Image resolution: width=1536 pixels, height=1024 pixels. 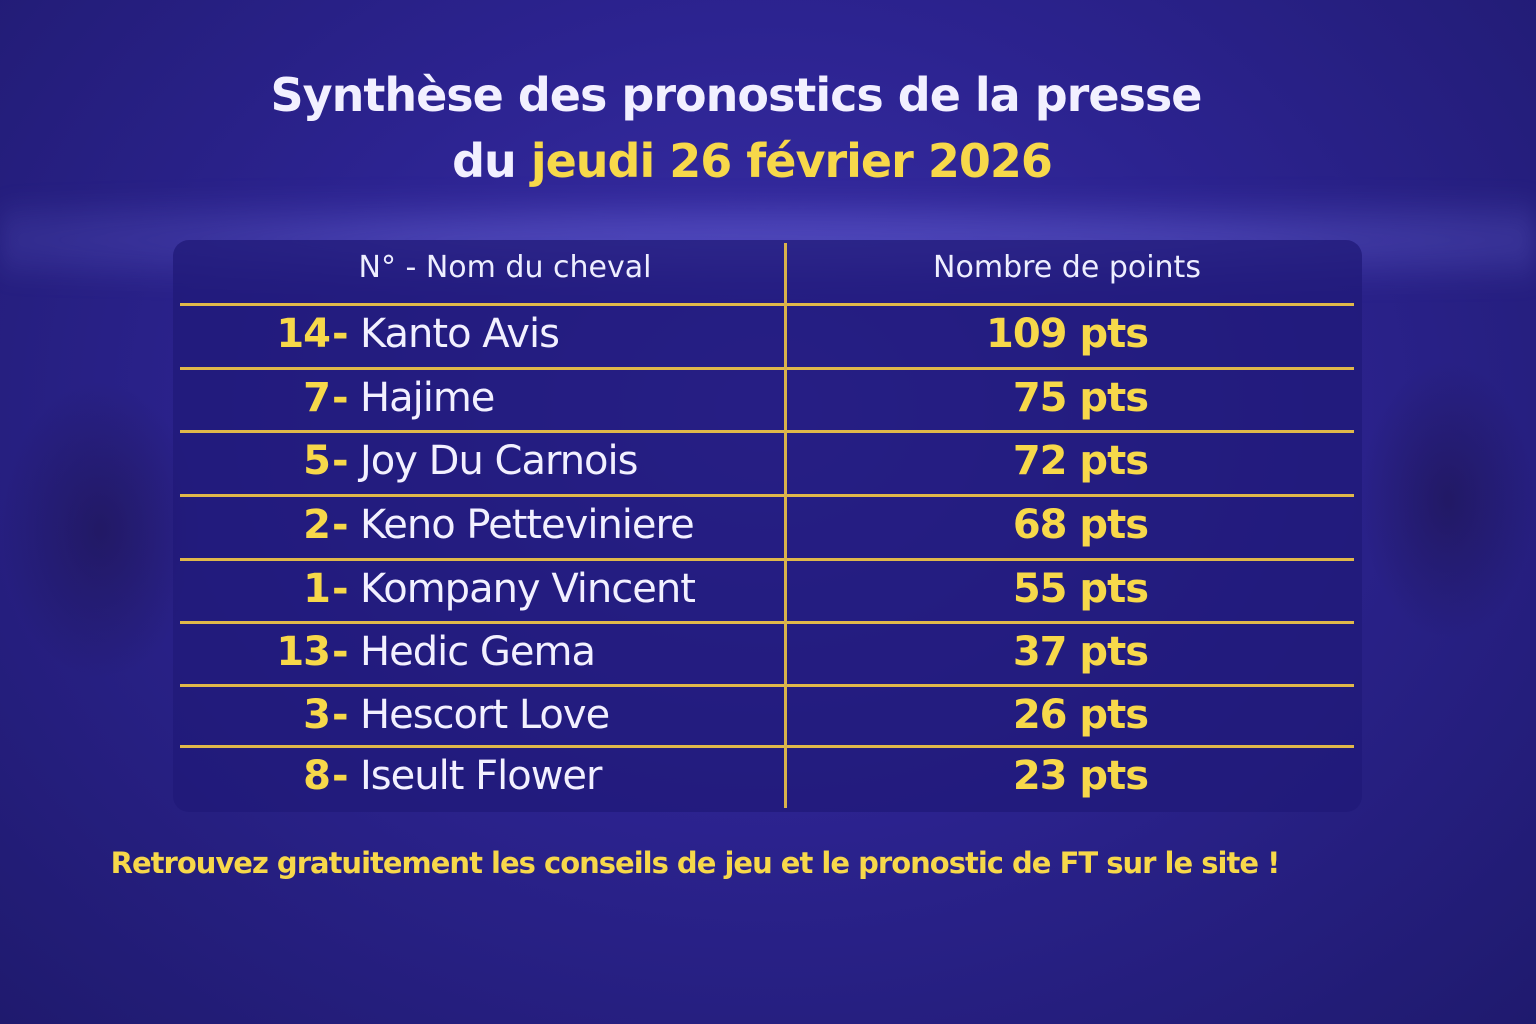 I want to click on page-title: Synthèse des pronostics de la presse, so click(x=736, y=95).